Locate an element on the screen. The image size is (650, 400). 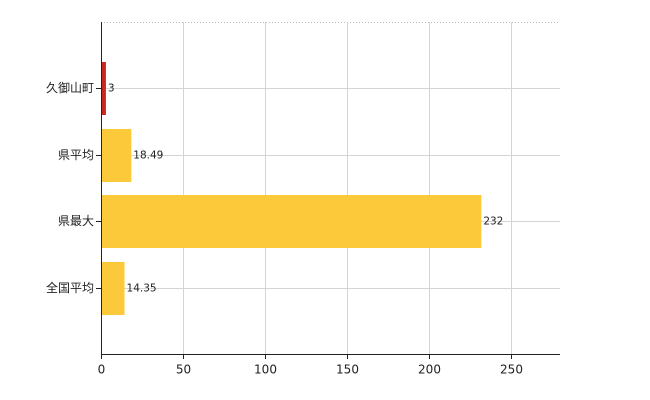
y-tick-label: 久御山町 is located at coordinates (70, 87).